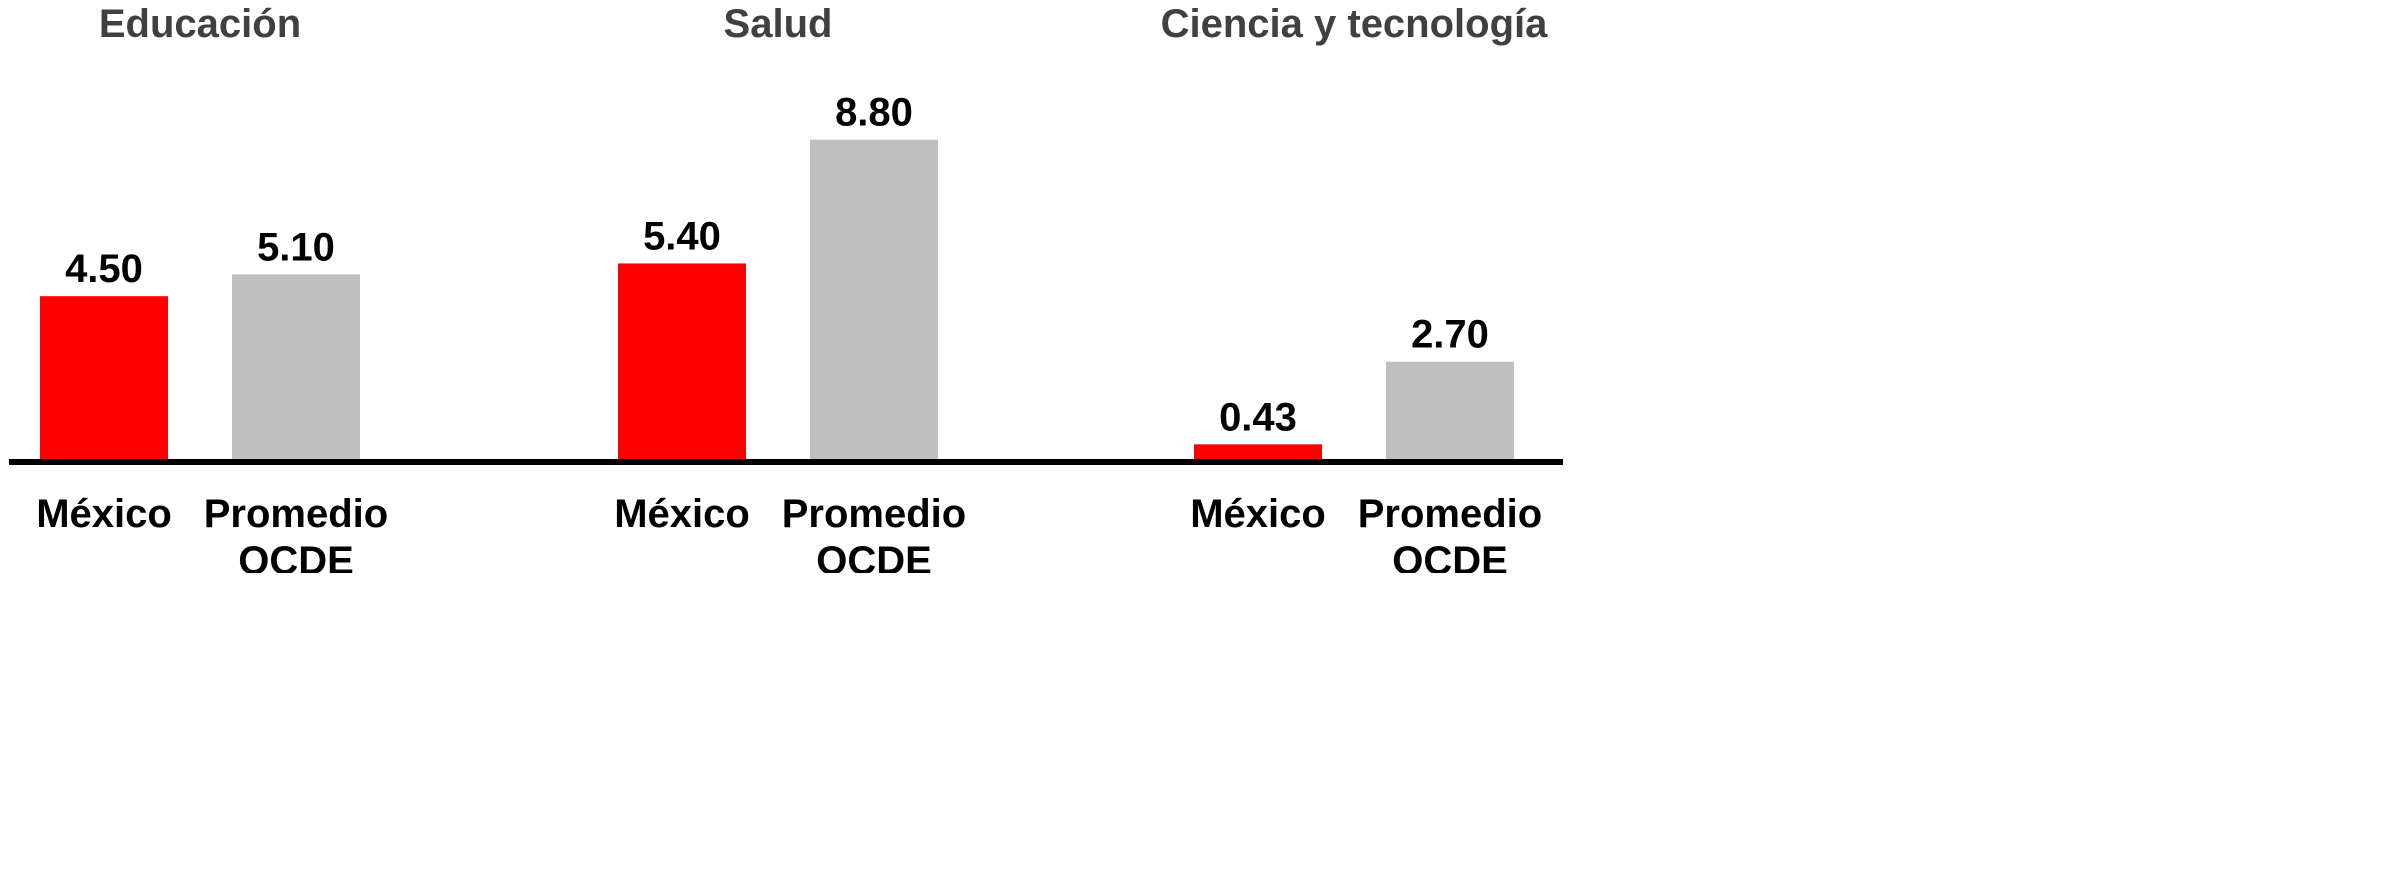 The image size is (2397, 880). I want to click on group-title: Educación, so click(200, 24).